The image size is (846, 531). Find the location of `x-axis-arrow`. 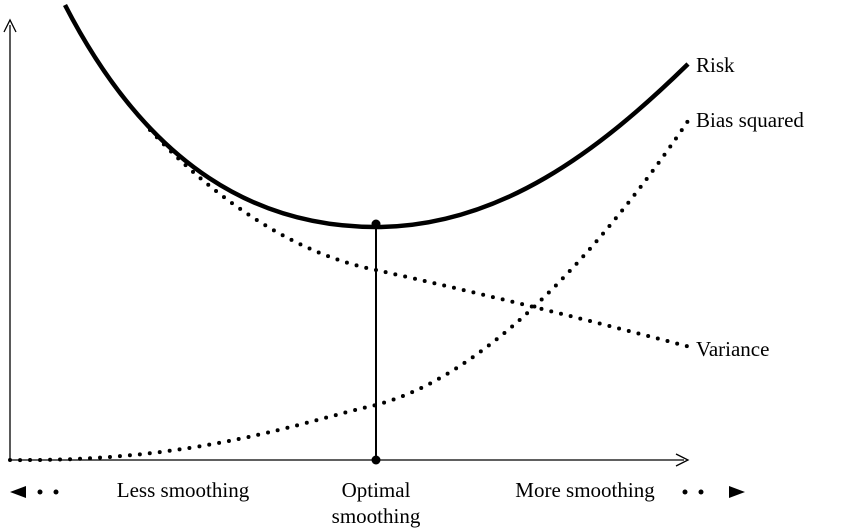

x-axis-arrow is located at coordinates (682, 460).